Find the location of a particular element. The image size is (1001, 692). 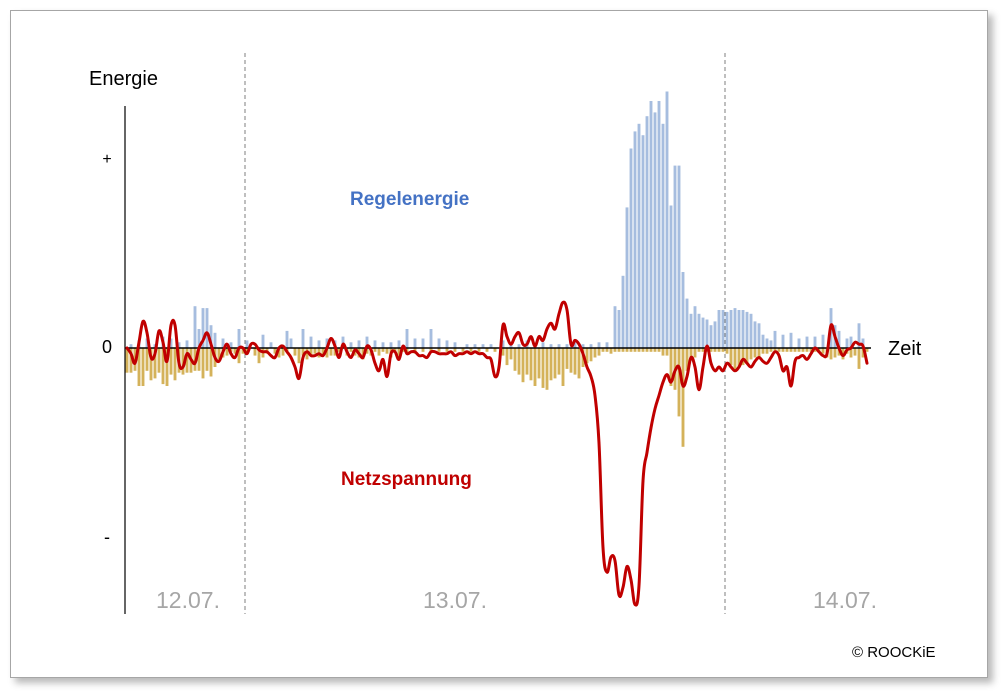

day-label-1407: 14.07. is located at coordinates (845, 600).